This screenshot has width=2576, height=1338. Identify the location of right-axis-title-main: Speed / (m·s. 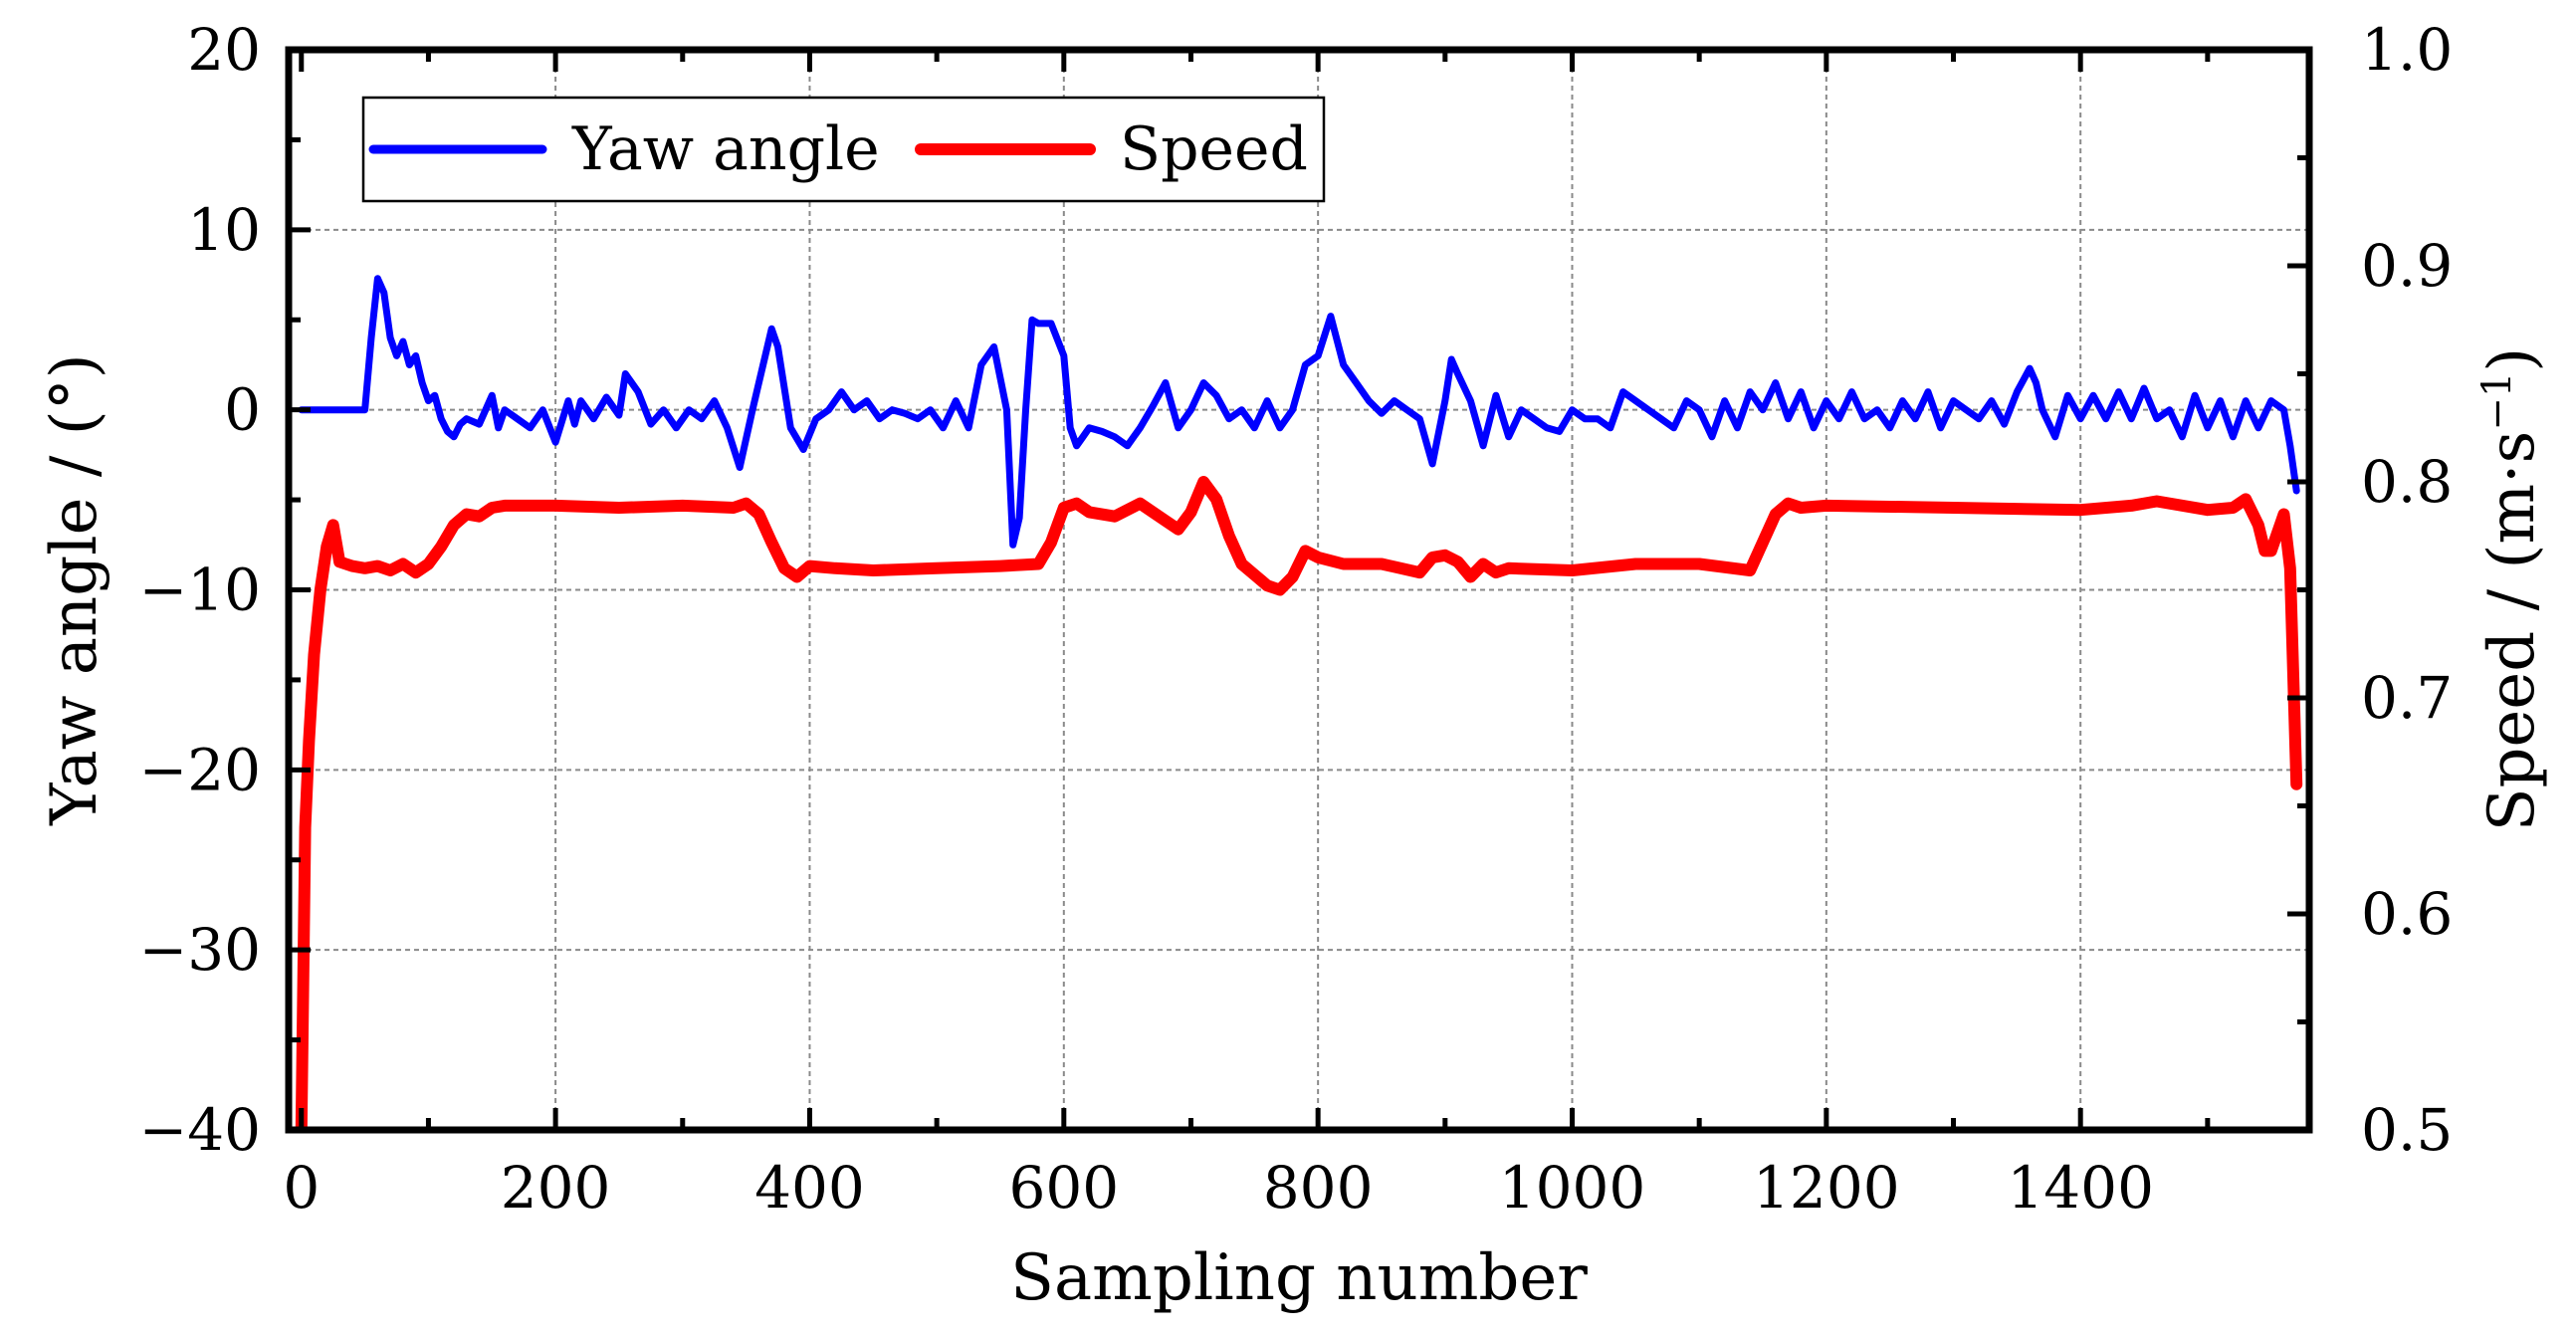
(2512, 631).